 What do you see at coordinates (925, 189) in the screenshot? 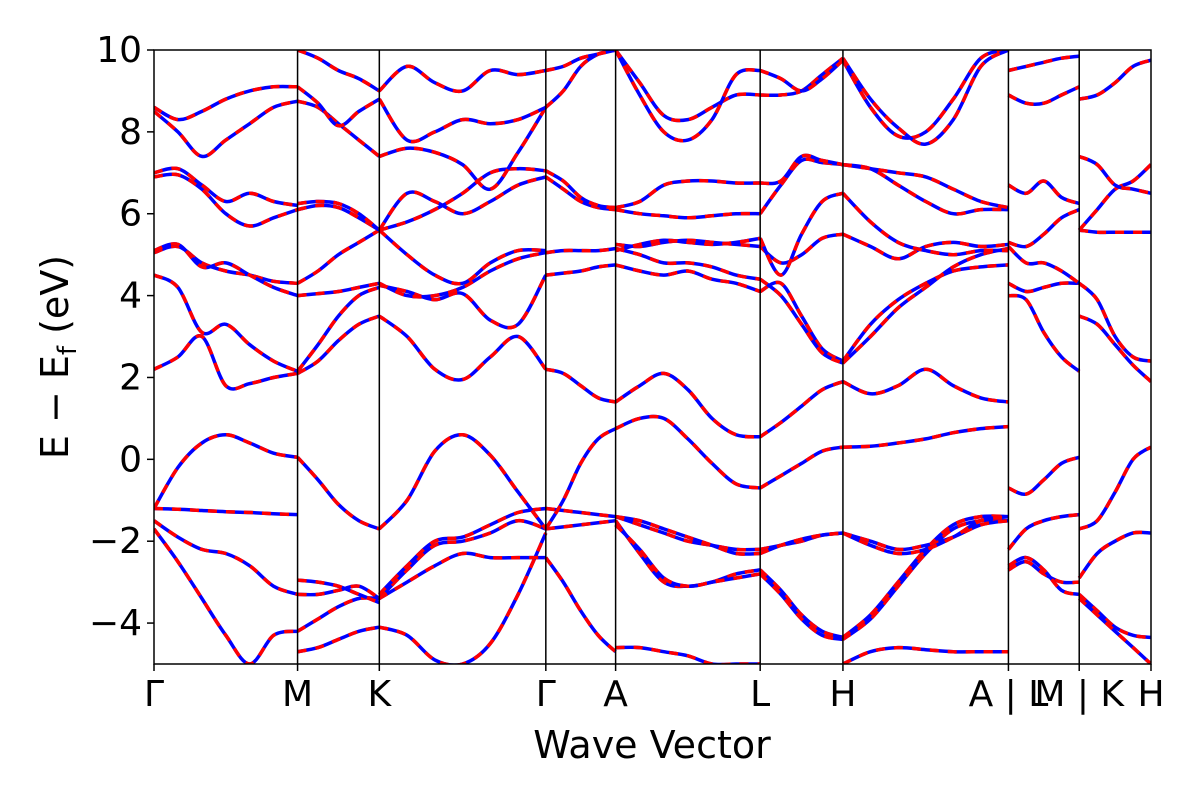
I see `band-6-11-dashed` at bounding box center [925, 189].